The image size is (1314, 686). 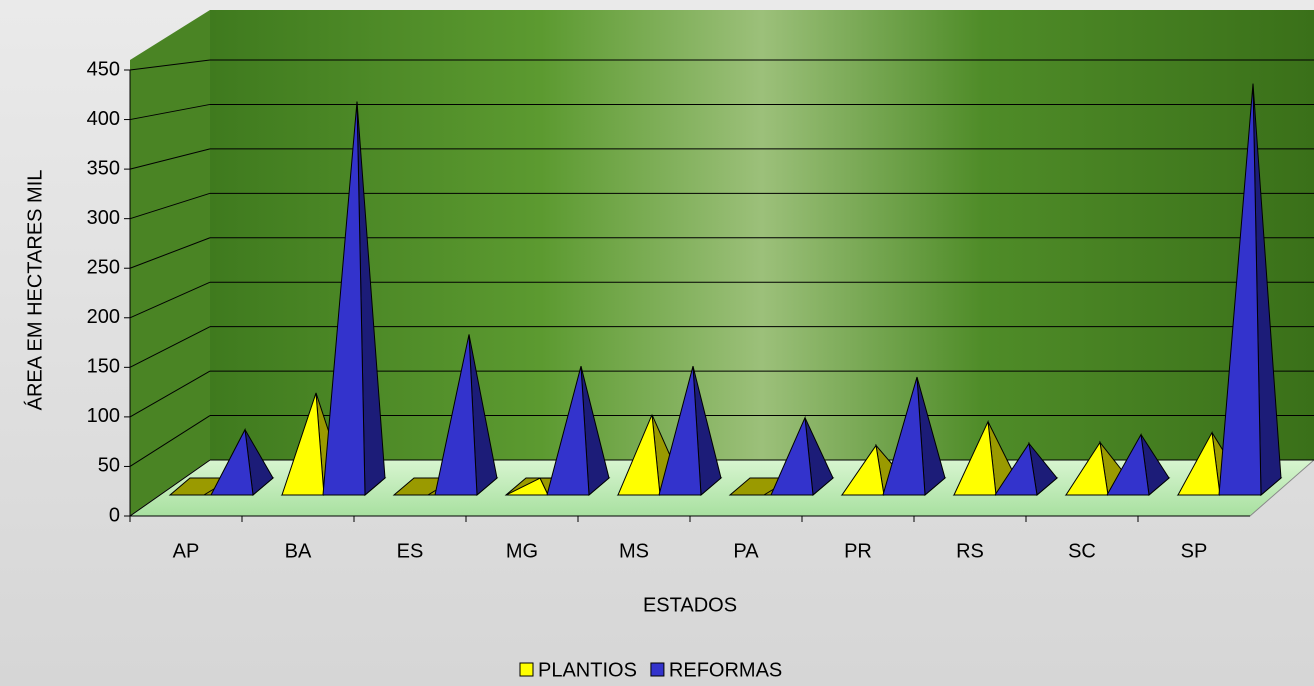 What do you see at coordinates (103, 416) in the screenshot?
I see `y-tick-label: 100` at bounding box center [103, 416].